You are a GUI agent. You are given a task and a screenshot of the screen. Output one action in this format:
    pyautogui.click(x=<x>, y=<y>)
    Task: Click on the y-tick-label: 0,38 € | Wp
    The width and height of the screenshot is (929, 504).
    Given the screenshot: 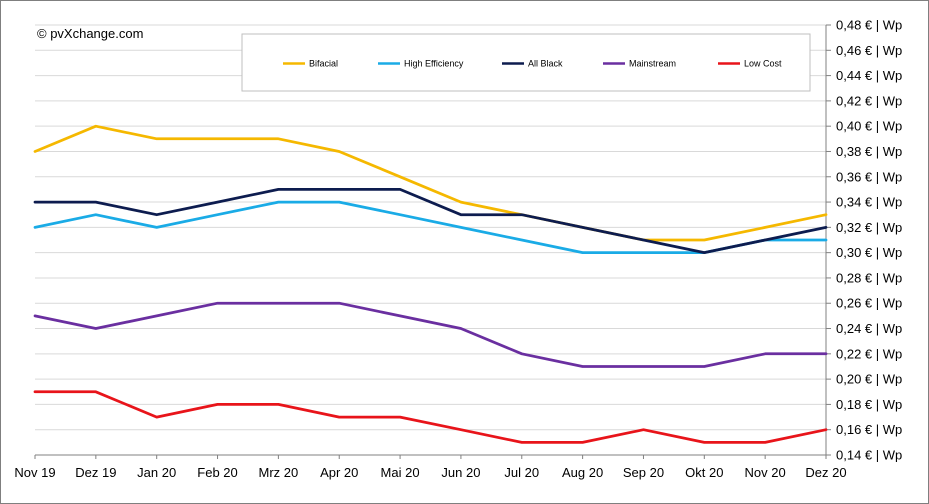 What is the action you would take?
    pyautogui.click(x=869, y=151)
    